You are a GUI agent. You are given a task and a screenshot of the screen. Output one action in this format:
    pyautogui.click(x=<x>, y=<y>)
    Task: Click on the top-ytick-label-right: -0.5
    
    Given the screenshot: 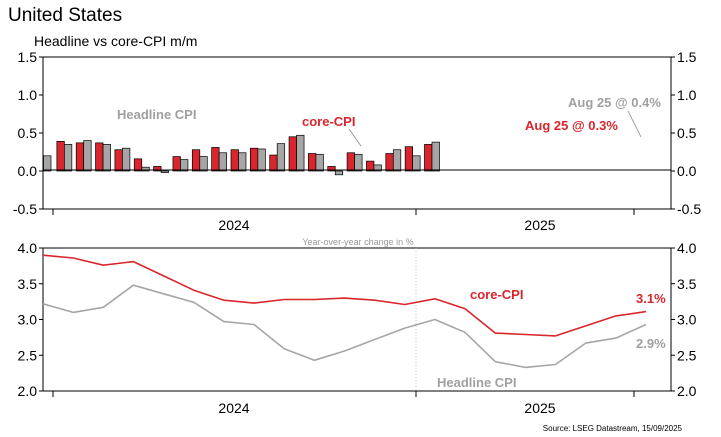 What is the action you would take?
    pyautogui.click(x=689, y=209)
    